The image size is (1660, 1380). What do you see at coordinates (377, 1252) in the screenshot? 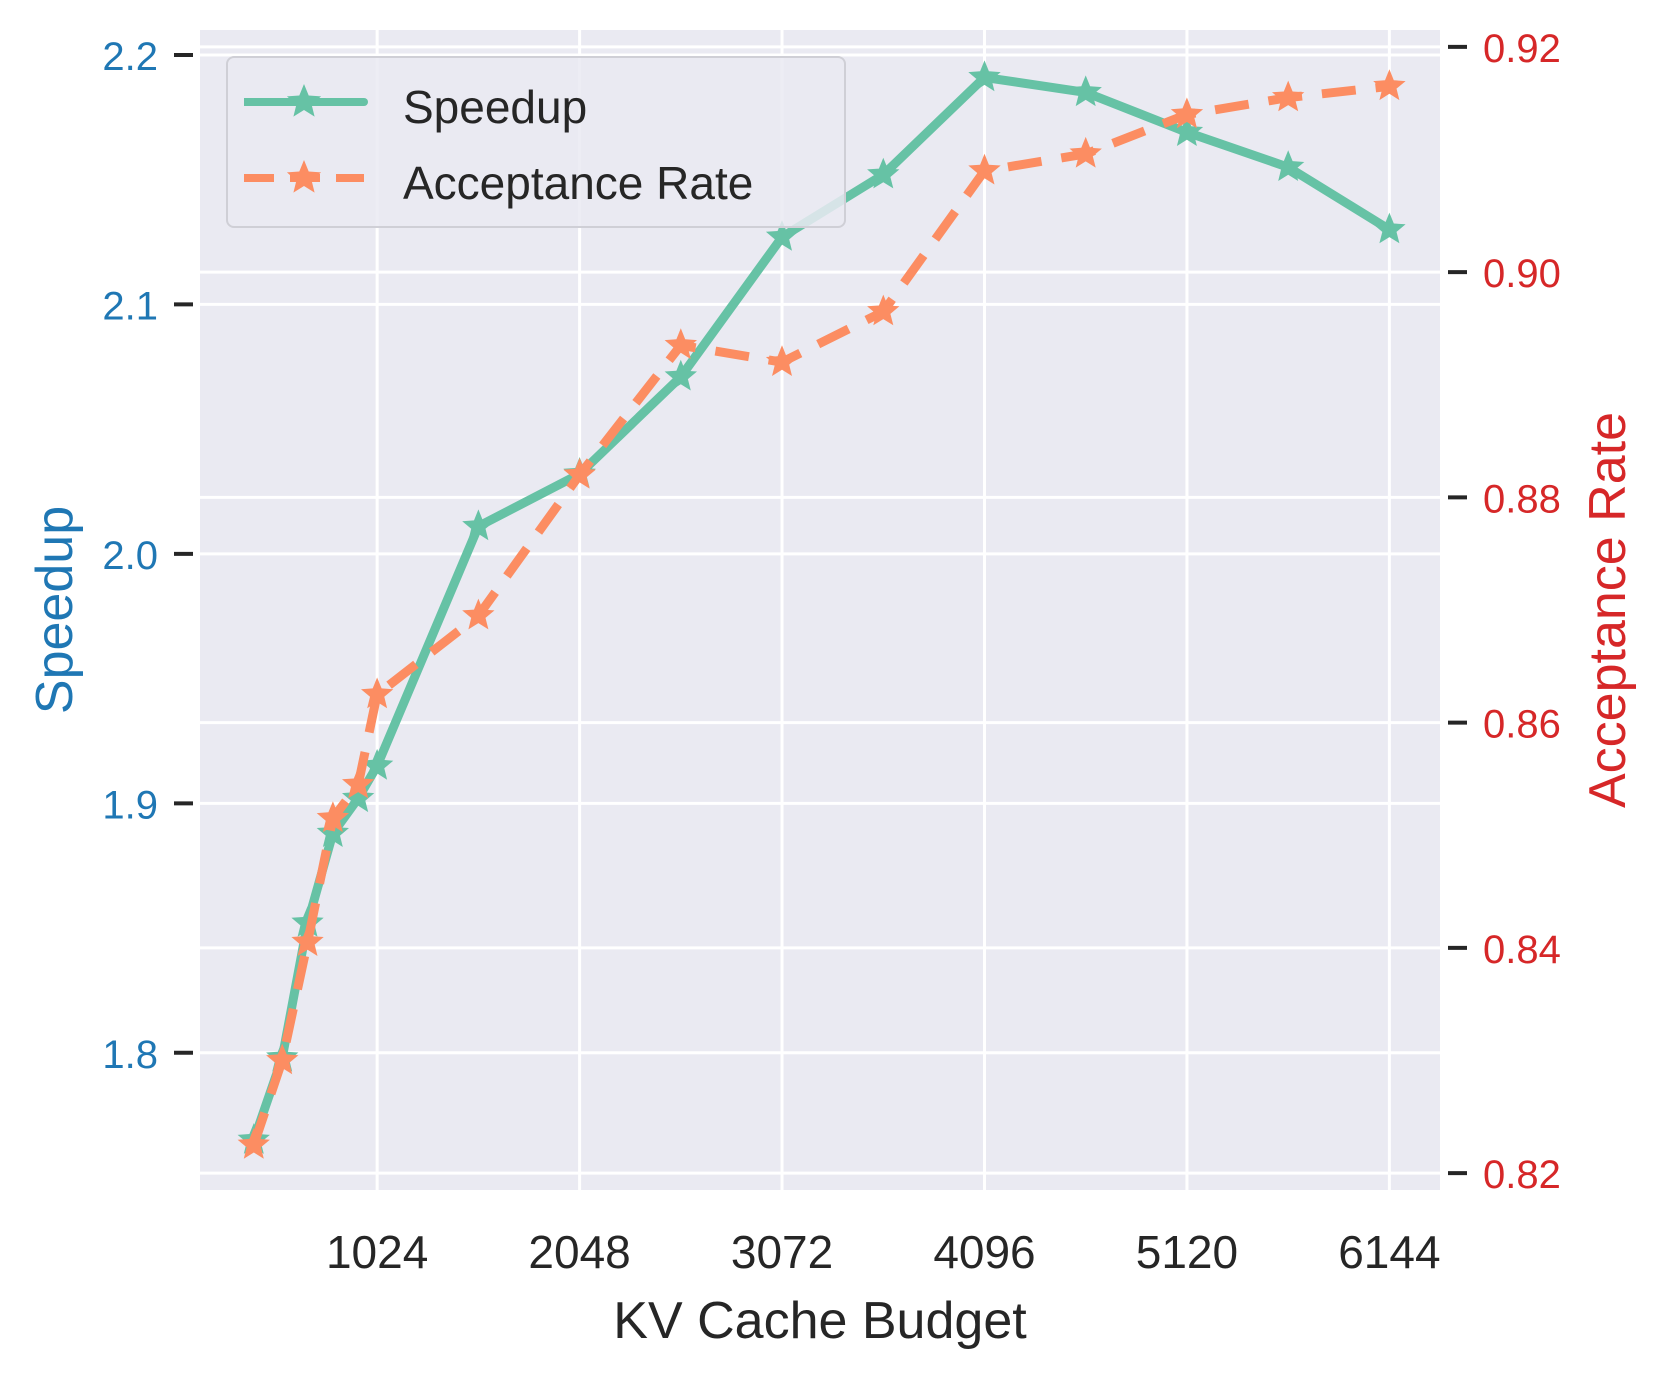
I see `x-tick-label: 1024` at bounding box center [377, 1252].